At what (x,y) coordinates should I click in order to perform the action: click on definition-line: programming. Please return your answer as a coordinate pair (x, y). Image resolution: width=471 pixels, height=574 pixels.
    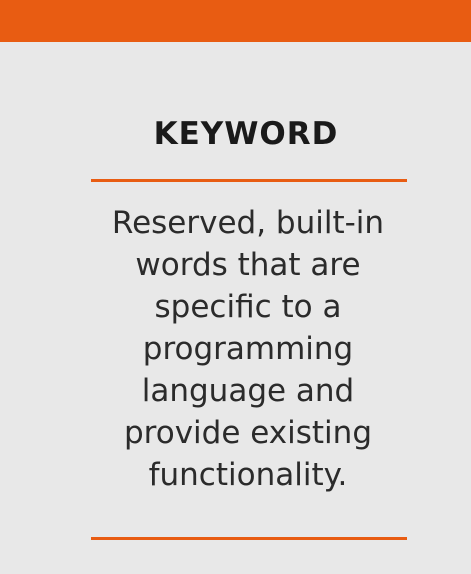
    Looking at the image, I should click on (248, 349).